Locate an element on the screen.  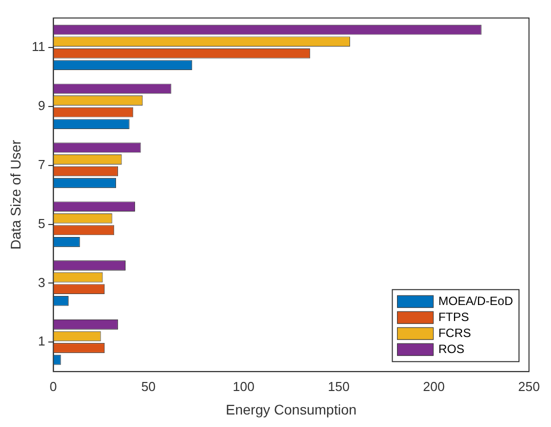
legend-label: FTPS is located at coordinates (453, 317).